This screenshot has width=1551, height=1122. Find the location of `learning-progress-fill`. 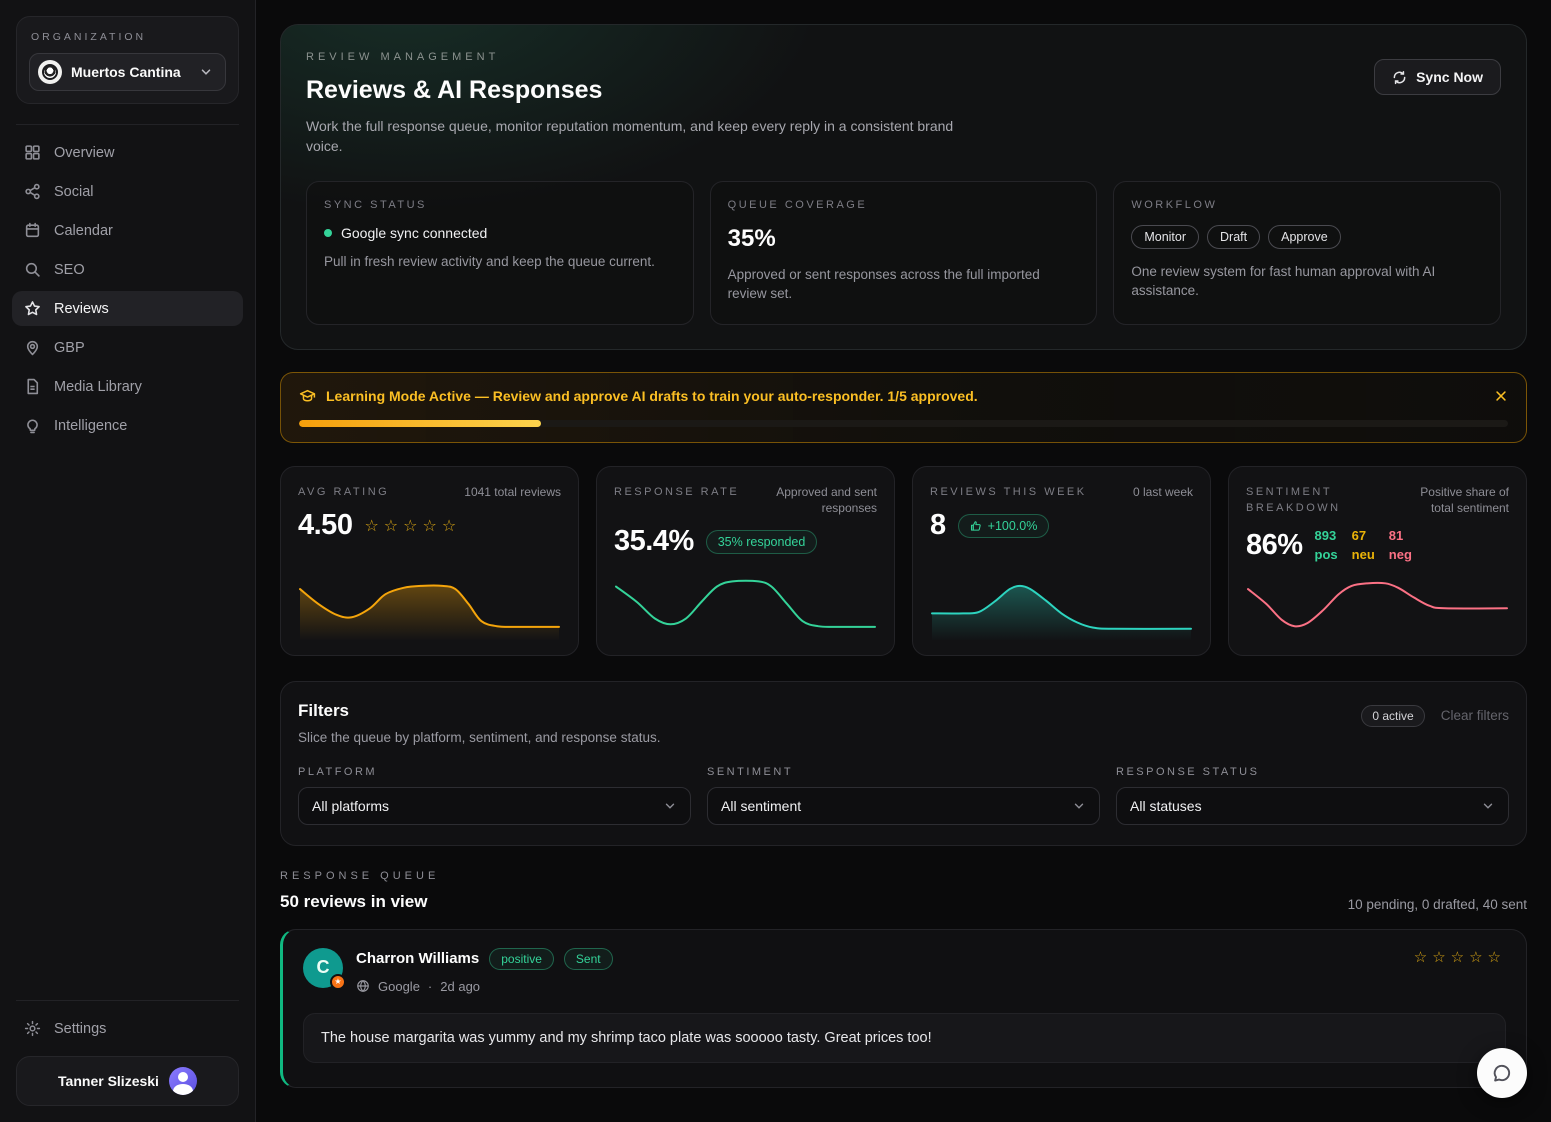

learning-progress-fill is located at coordinates (420, 423).